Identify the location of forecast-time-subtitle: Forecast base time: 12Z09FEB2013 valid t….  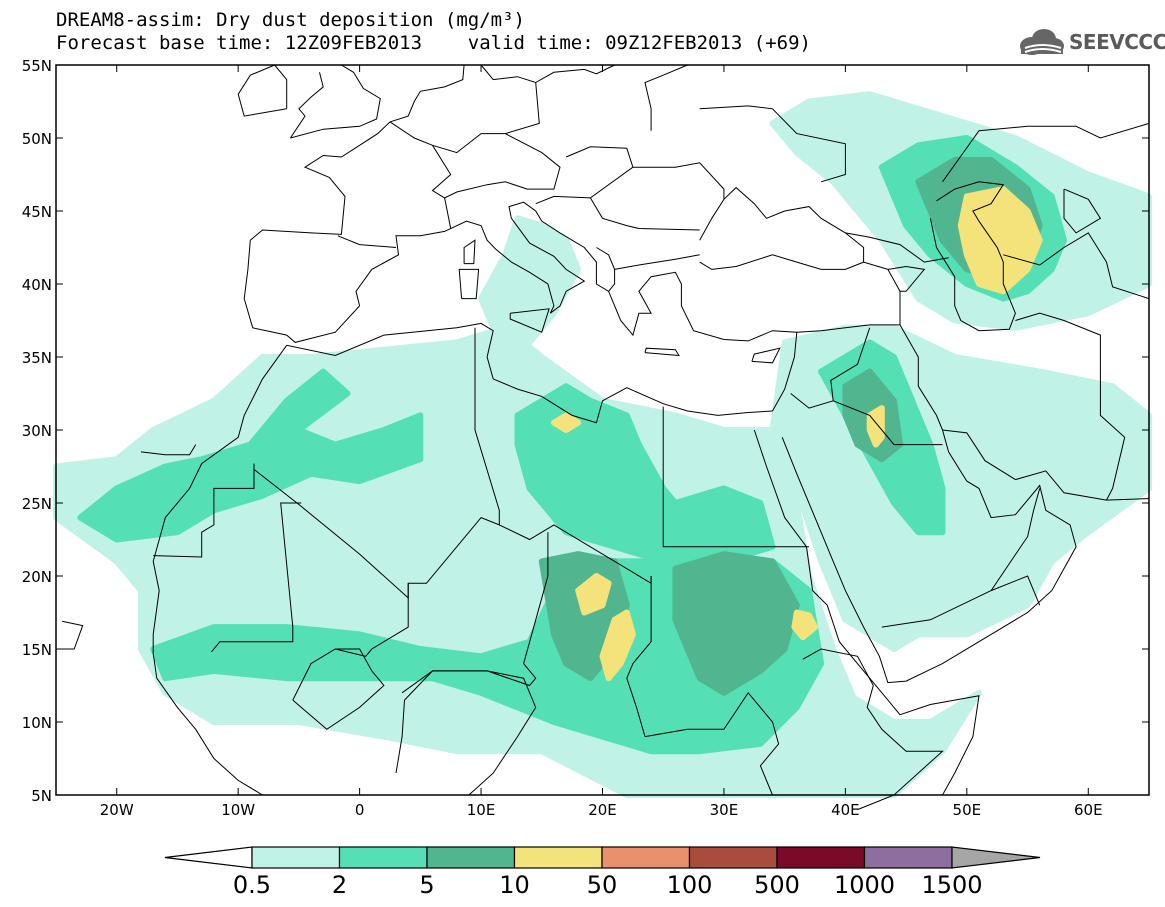
(433, 43).